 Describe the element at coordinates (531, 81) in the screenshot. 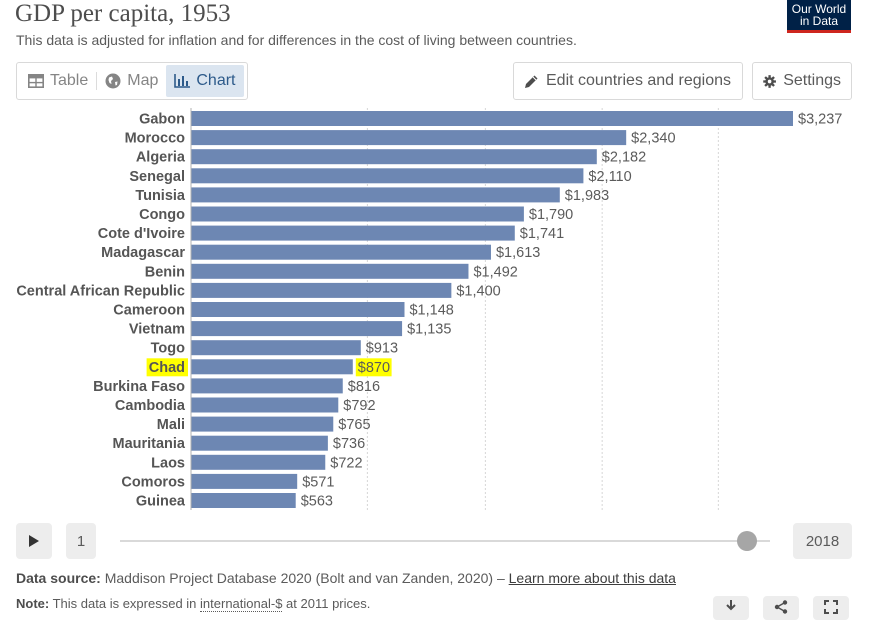

I see `pencil-icon` at that location.